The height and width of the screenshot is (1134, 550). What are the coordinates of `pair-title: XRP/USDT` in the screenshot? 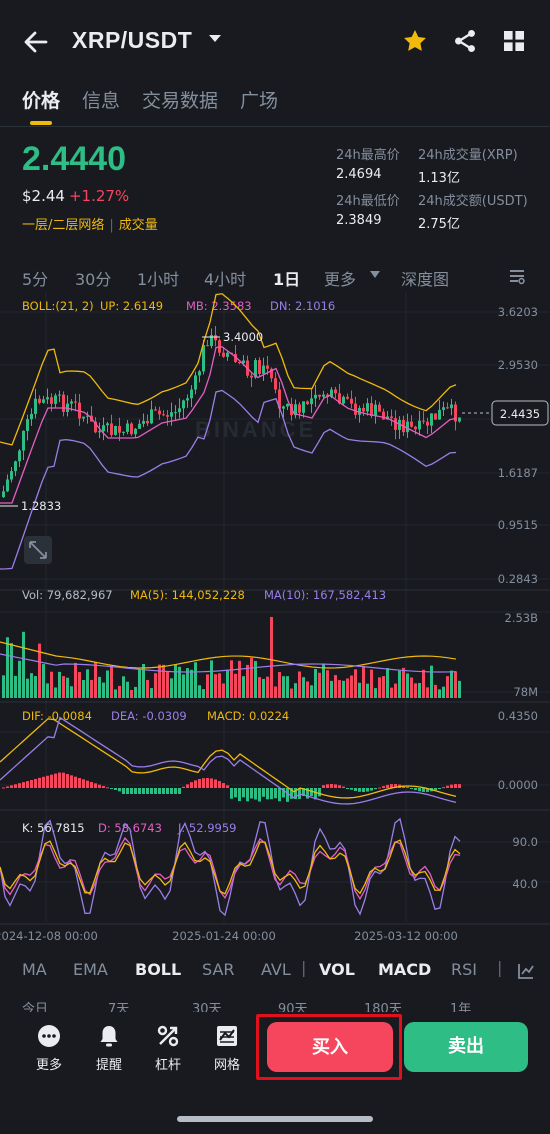 It's located at (132, 40).